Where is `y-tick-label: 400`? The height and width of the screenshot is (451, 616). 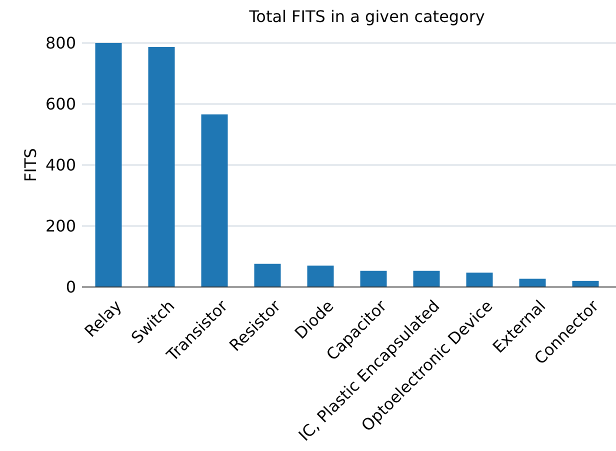
y-tick-label: 400 is located at coordinates (60, 165).